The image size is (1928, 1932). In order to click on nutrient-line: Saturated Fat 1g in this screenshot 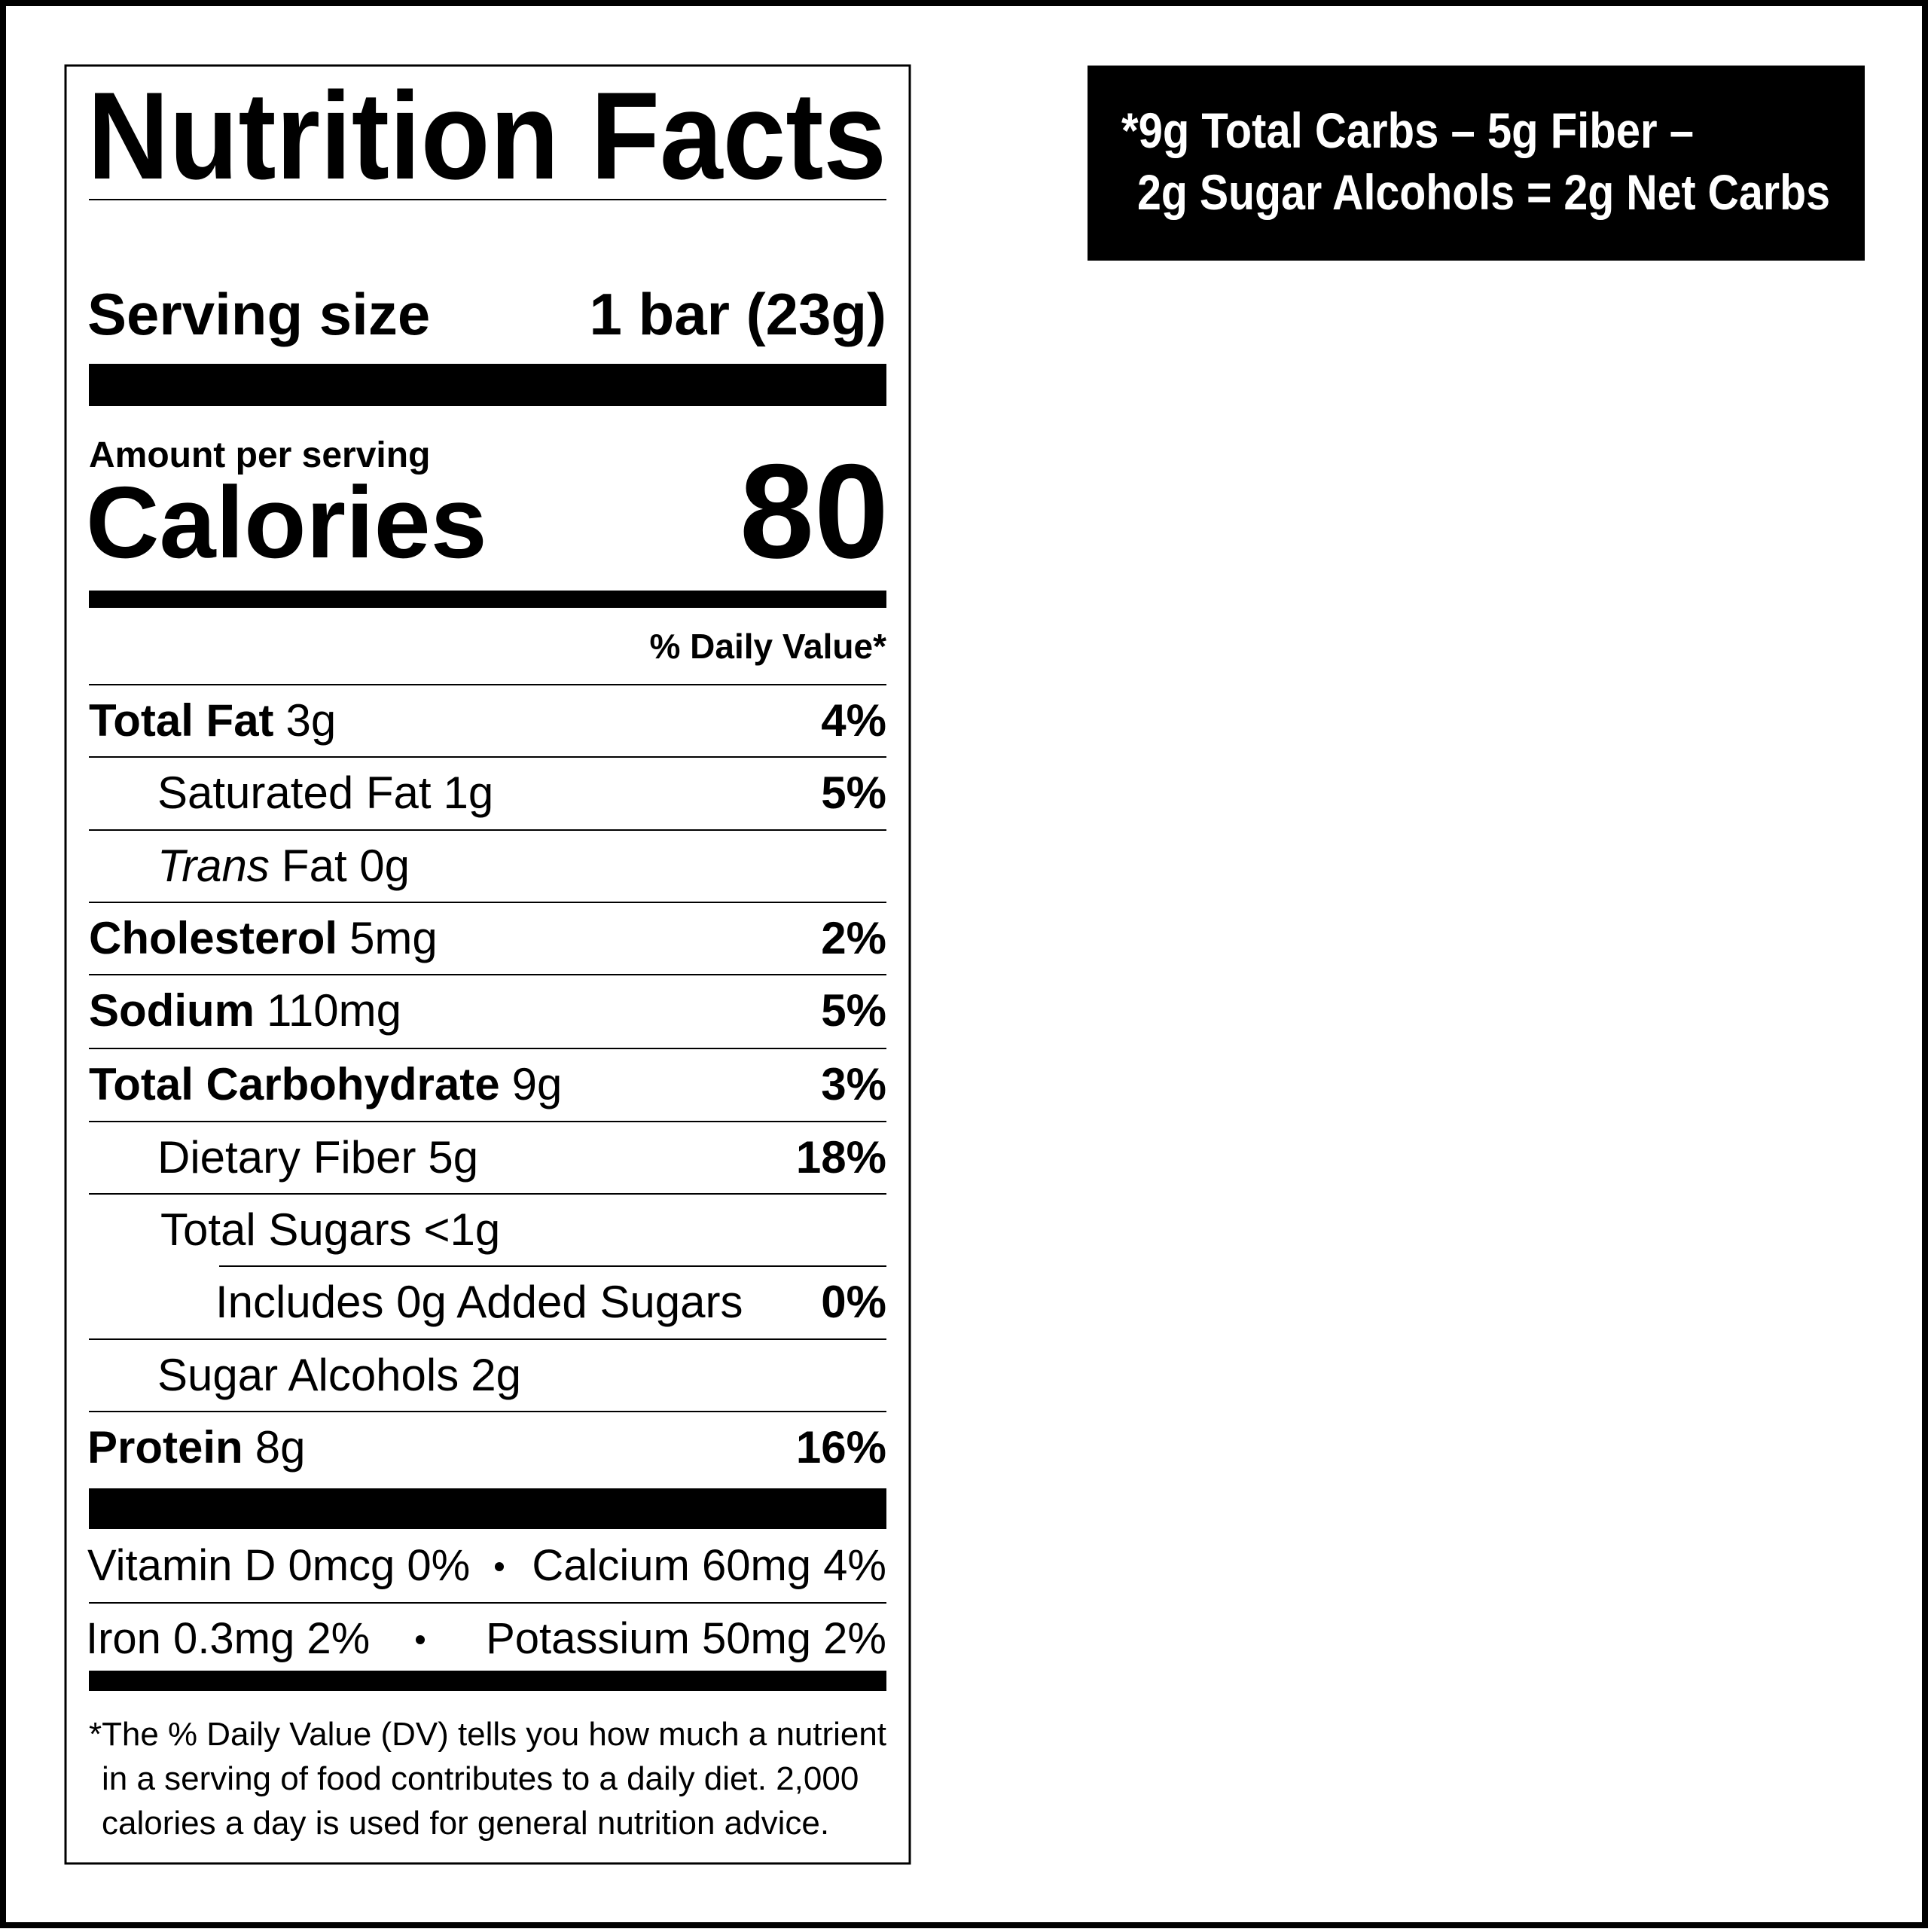, I will do `click(325, 793)`.